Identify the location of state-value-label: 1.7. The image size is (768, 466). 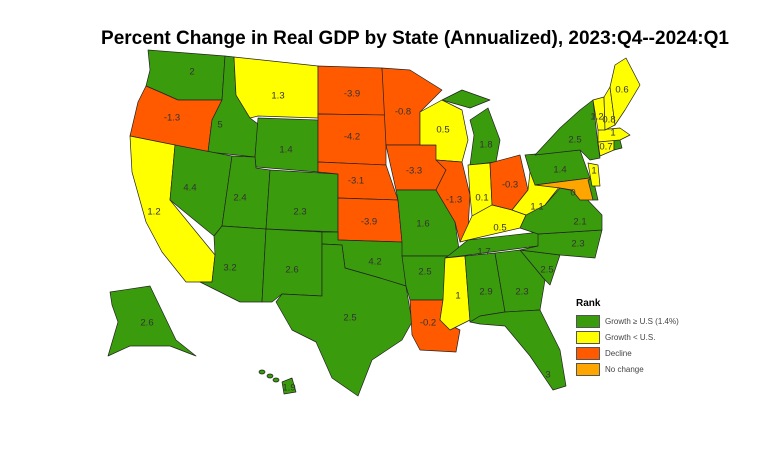
(483, 252).